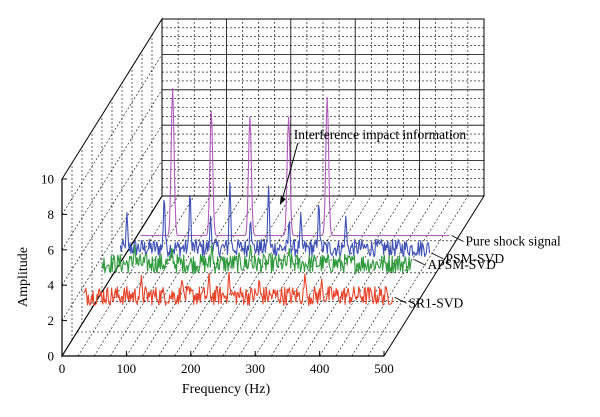  Describe the element at coordinates (51, 249) in the screenshot. I see `y-tick-label: 6` at that location.